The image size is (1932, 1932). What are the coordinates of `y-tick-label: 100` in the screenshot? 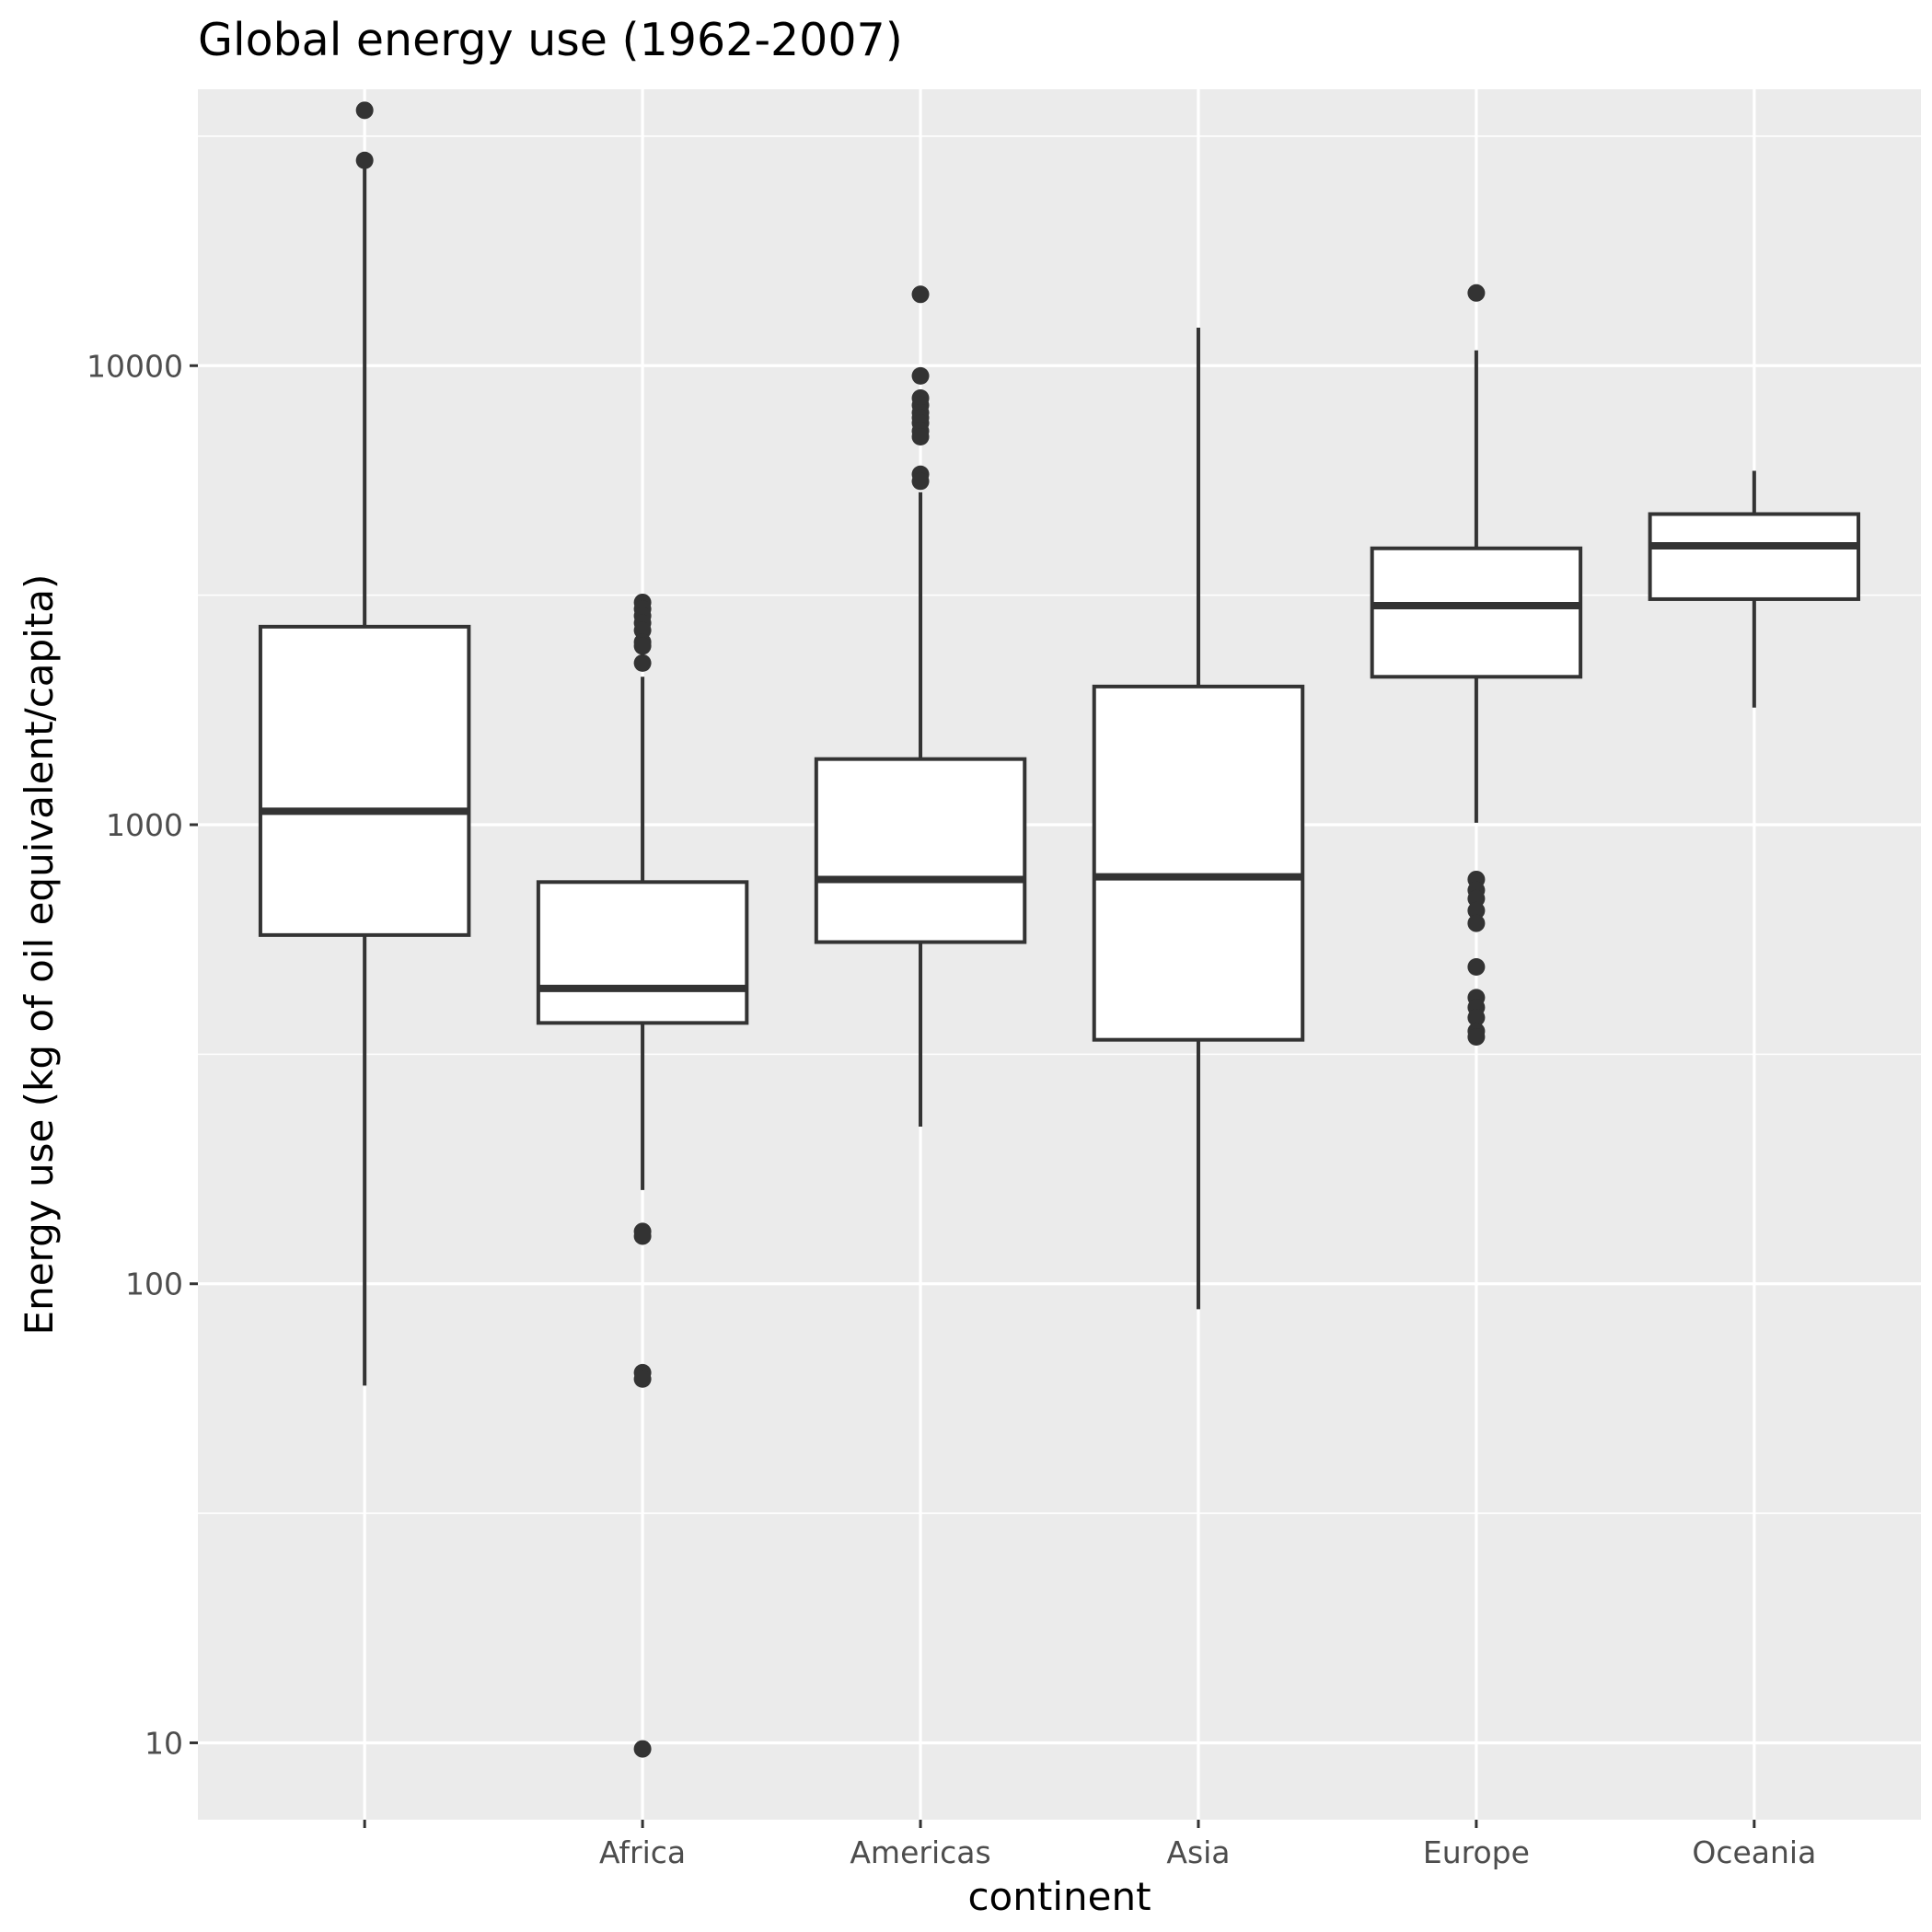 It's located at (154, 1285).